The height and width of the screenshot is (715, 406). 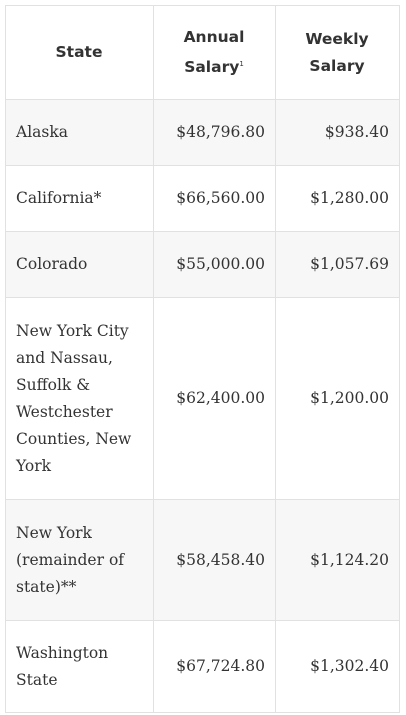 I want to click on state-cell: New York (remainder of state)**, so click(x=79, y=560).